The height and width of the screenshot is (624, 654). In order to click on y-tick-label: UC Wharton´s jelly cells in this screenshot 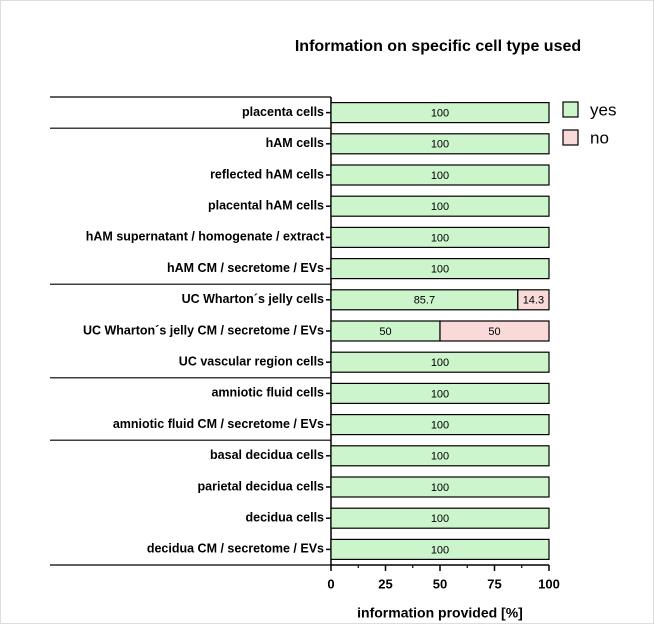, I will do `click(253, 299)`.